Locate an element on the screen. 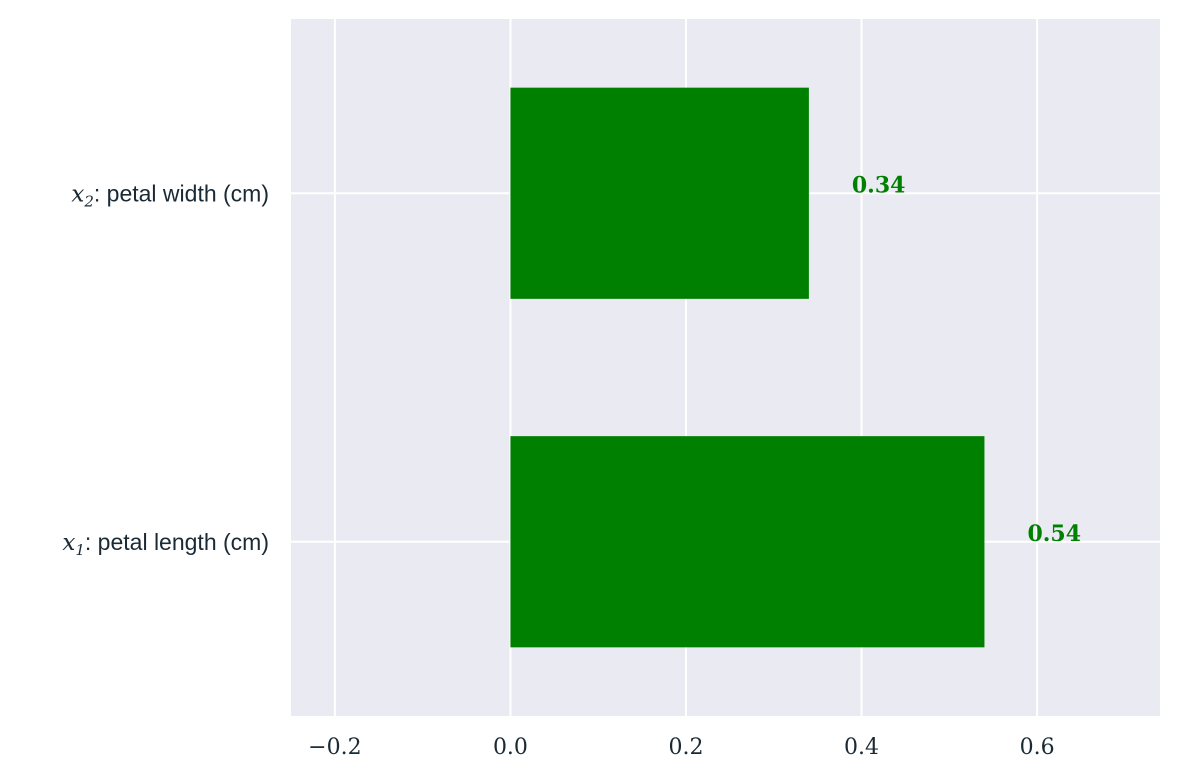 This screenshot has width=1180, height=780. x-tick-label: 0.2 is located at coordinates (686, 747).